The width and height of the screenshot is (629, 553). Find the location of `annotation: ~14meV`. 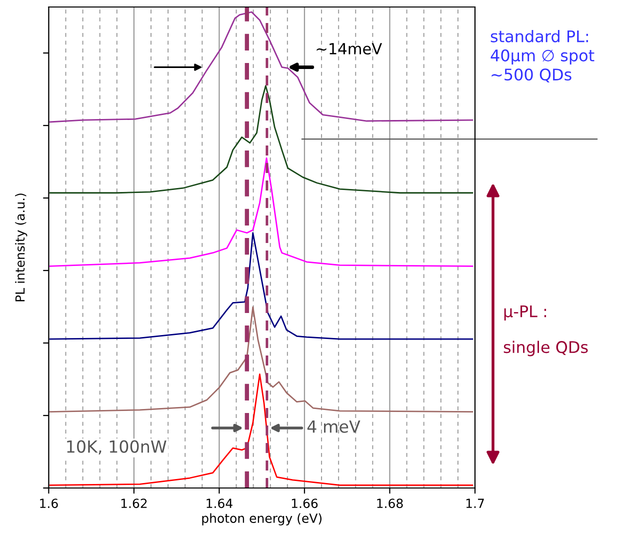

annotation: ~14meV is located at coordinates (349, 49).